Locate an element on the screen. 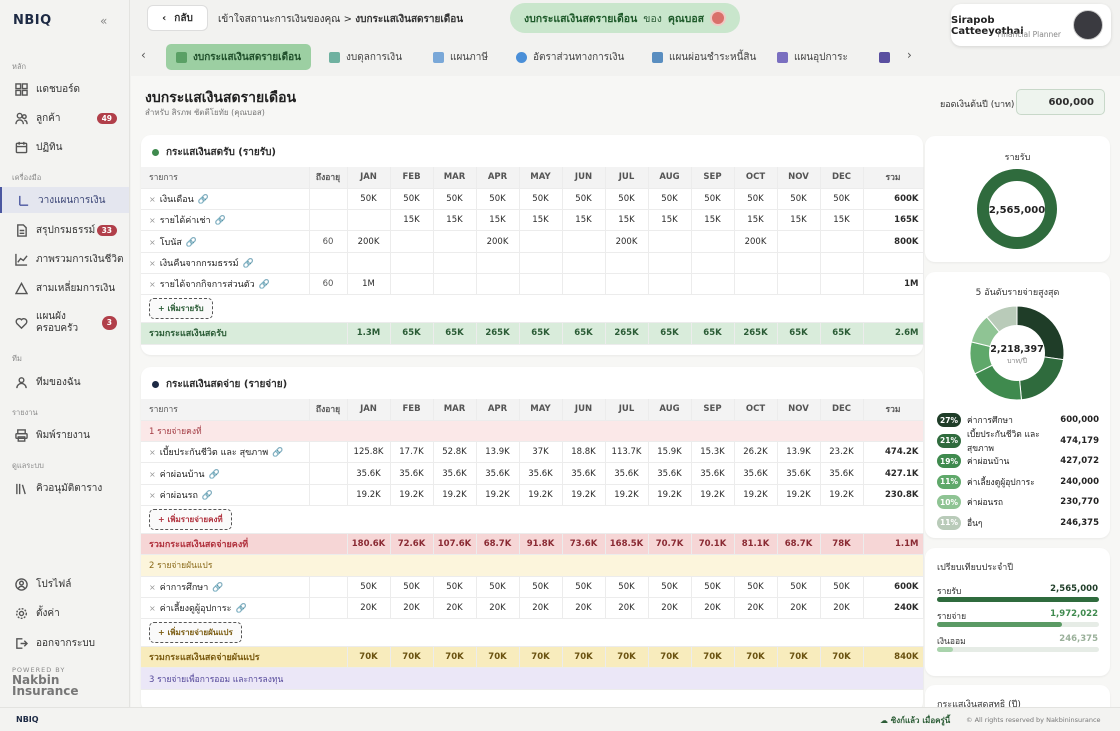 The image size is (1120, 731). chevrons-left-icon: « is located at coordinates (104, 21).